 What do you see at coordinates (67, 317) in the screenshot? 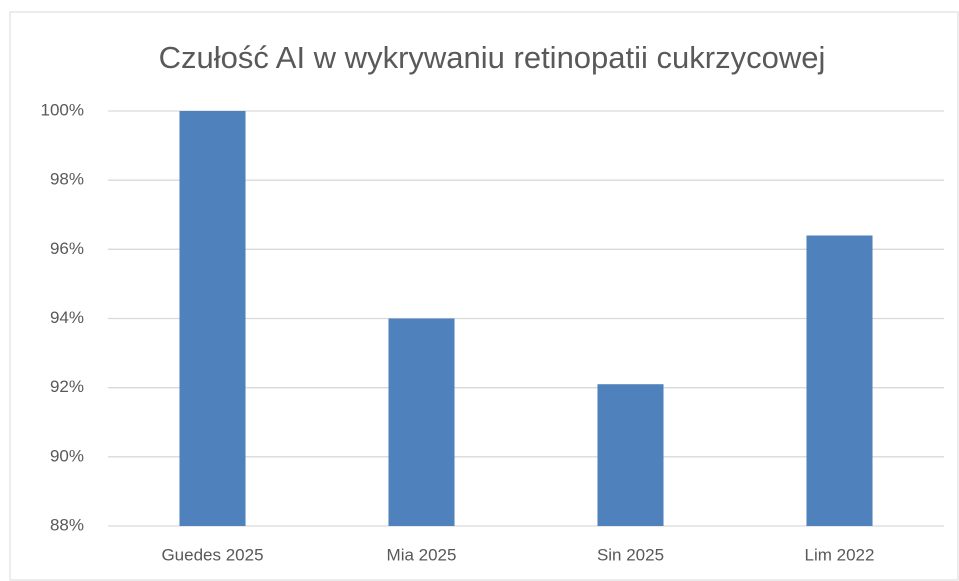
I see `y-tick-label: 94%` at bounding box center [67, 317].